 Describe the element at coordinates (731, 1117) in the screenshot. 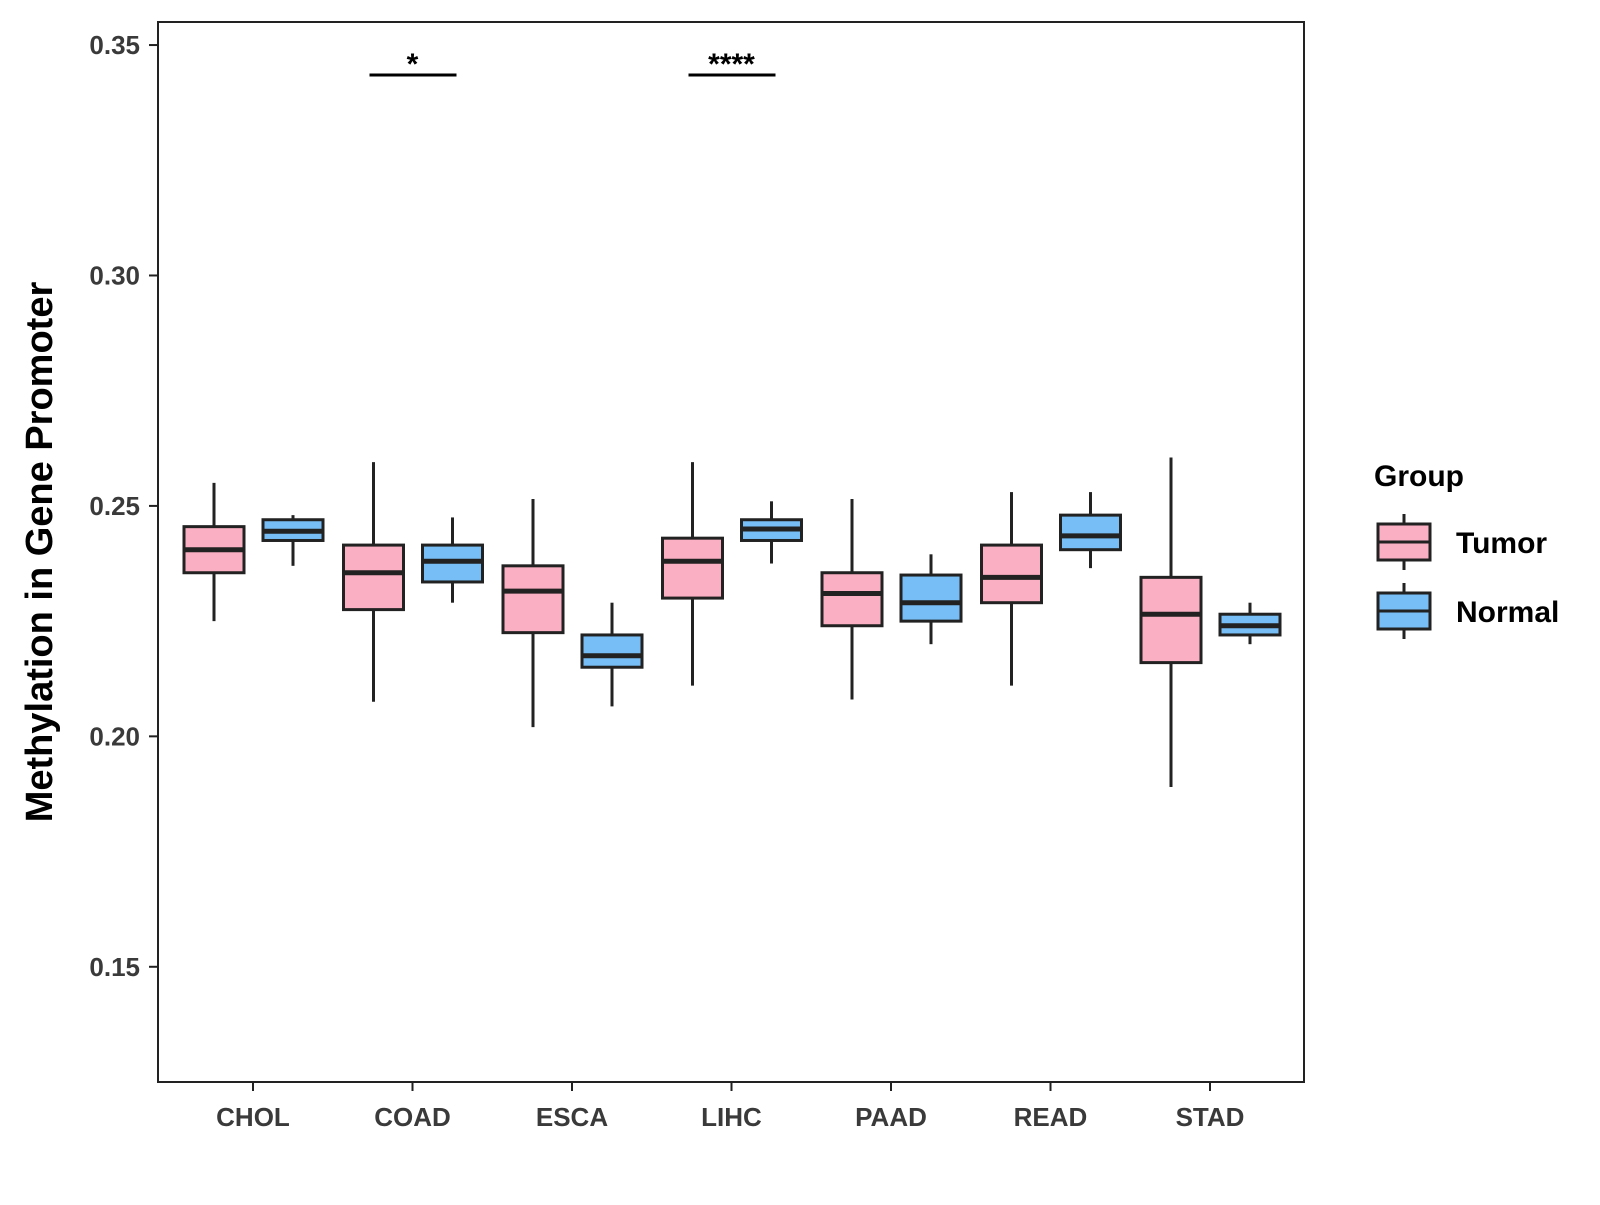

I see `x-tick-label-lihc: LIHC` at that location.